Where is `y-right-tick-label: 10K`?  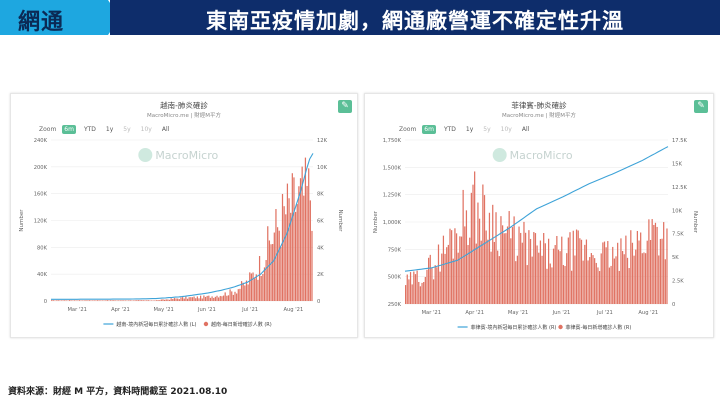 y-right-tick-label: 10K is located at coordinates (322, 168).